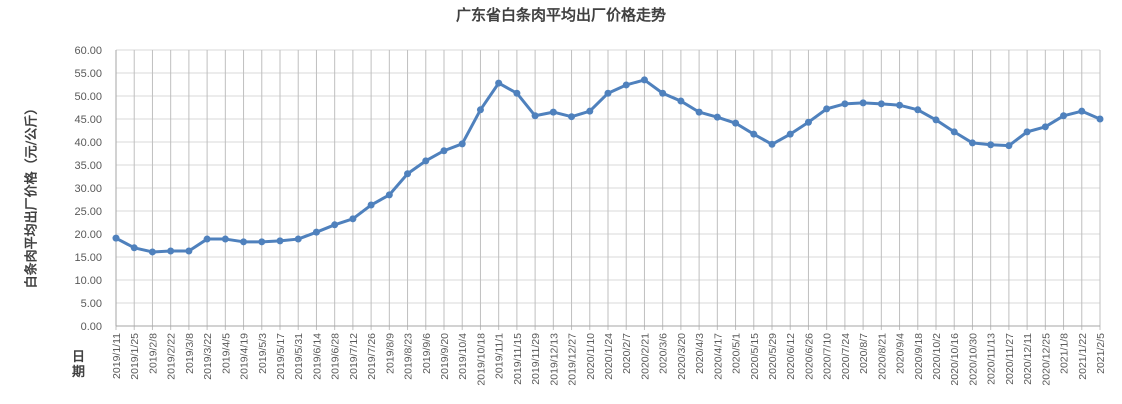  What do you see at coordinates (88, 74) in the screenshot?
I see `y-tick-label: 55.00` at bounding box center [88, 74].